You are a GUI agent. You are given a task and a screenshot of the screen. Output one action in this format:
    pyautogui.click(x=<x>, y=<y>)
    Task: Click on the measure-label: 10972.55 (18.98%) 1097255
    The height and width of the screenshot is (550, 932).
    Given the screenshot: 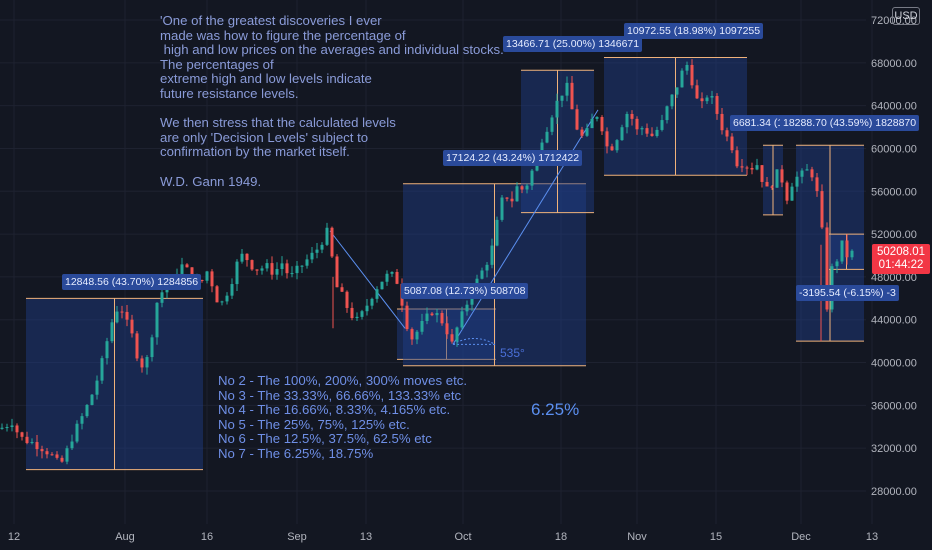 What is the action you would take?
    pyautogui.click(x=694, y=31)
    